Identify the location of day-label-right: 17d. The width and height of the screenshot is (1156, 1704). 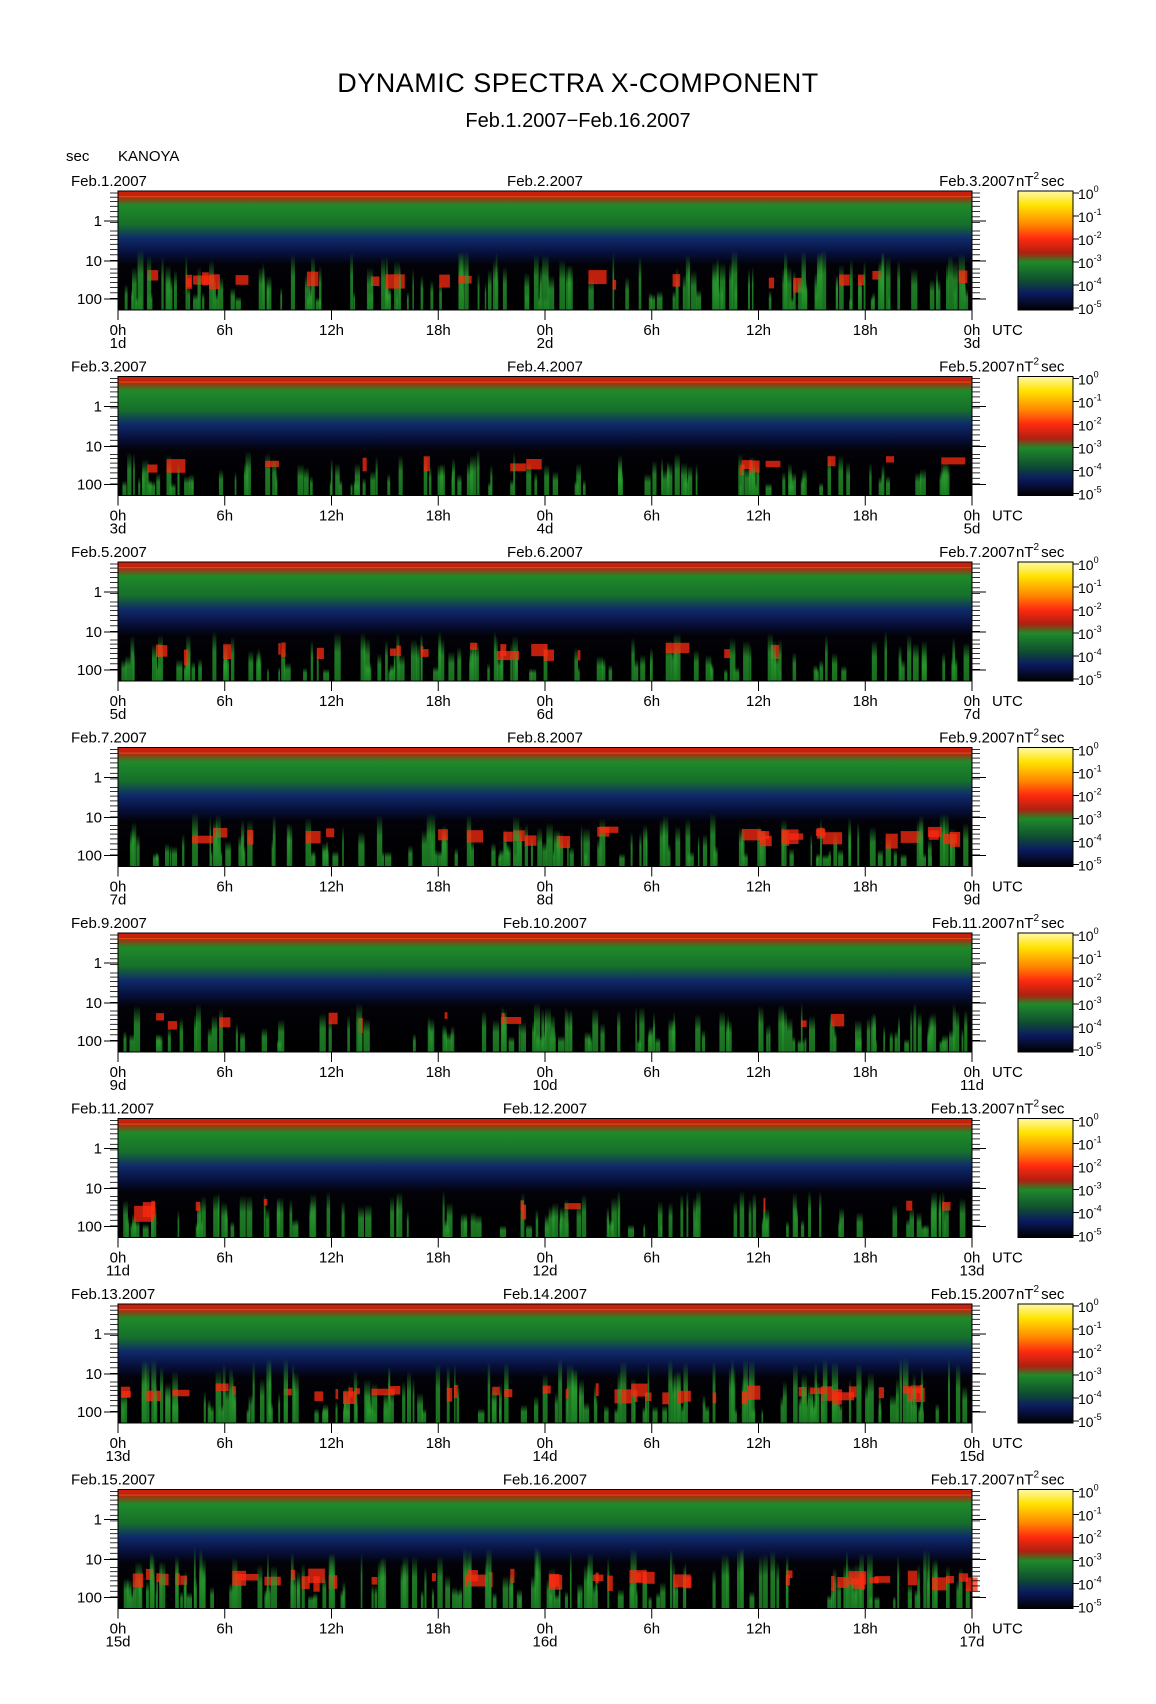
(971, 1642).